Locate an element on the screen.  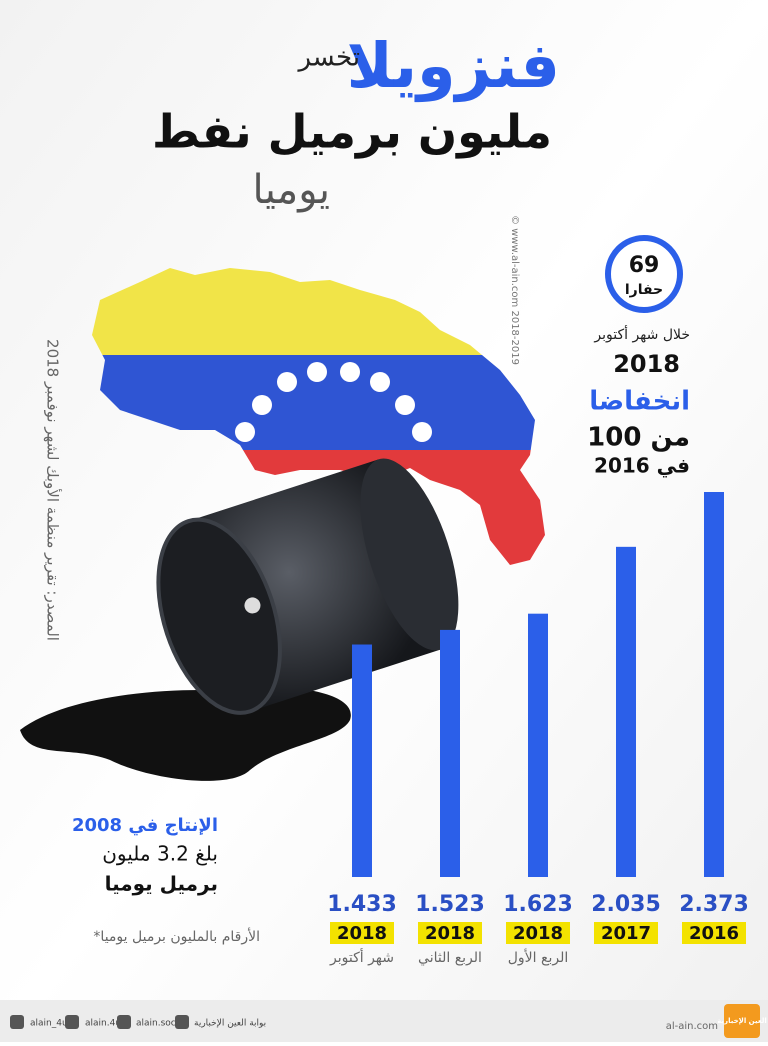
rigs-text: في 2016 is located at coordinates (642, 466).